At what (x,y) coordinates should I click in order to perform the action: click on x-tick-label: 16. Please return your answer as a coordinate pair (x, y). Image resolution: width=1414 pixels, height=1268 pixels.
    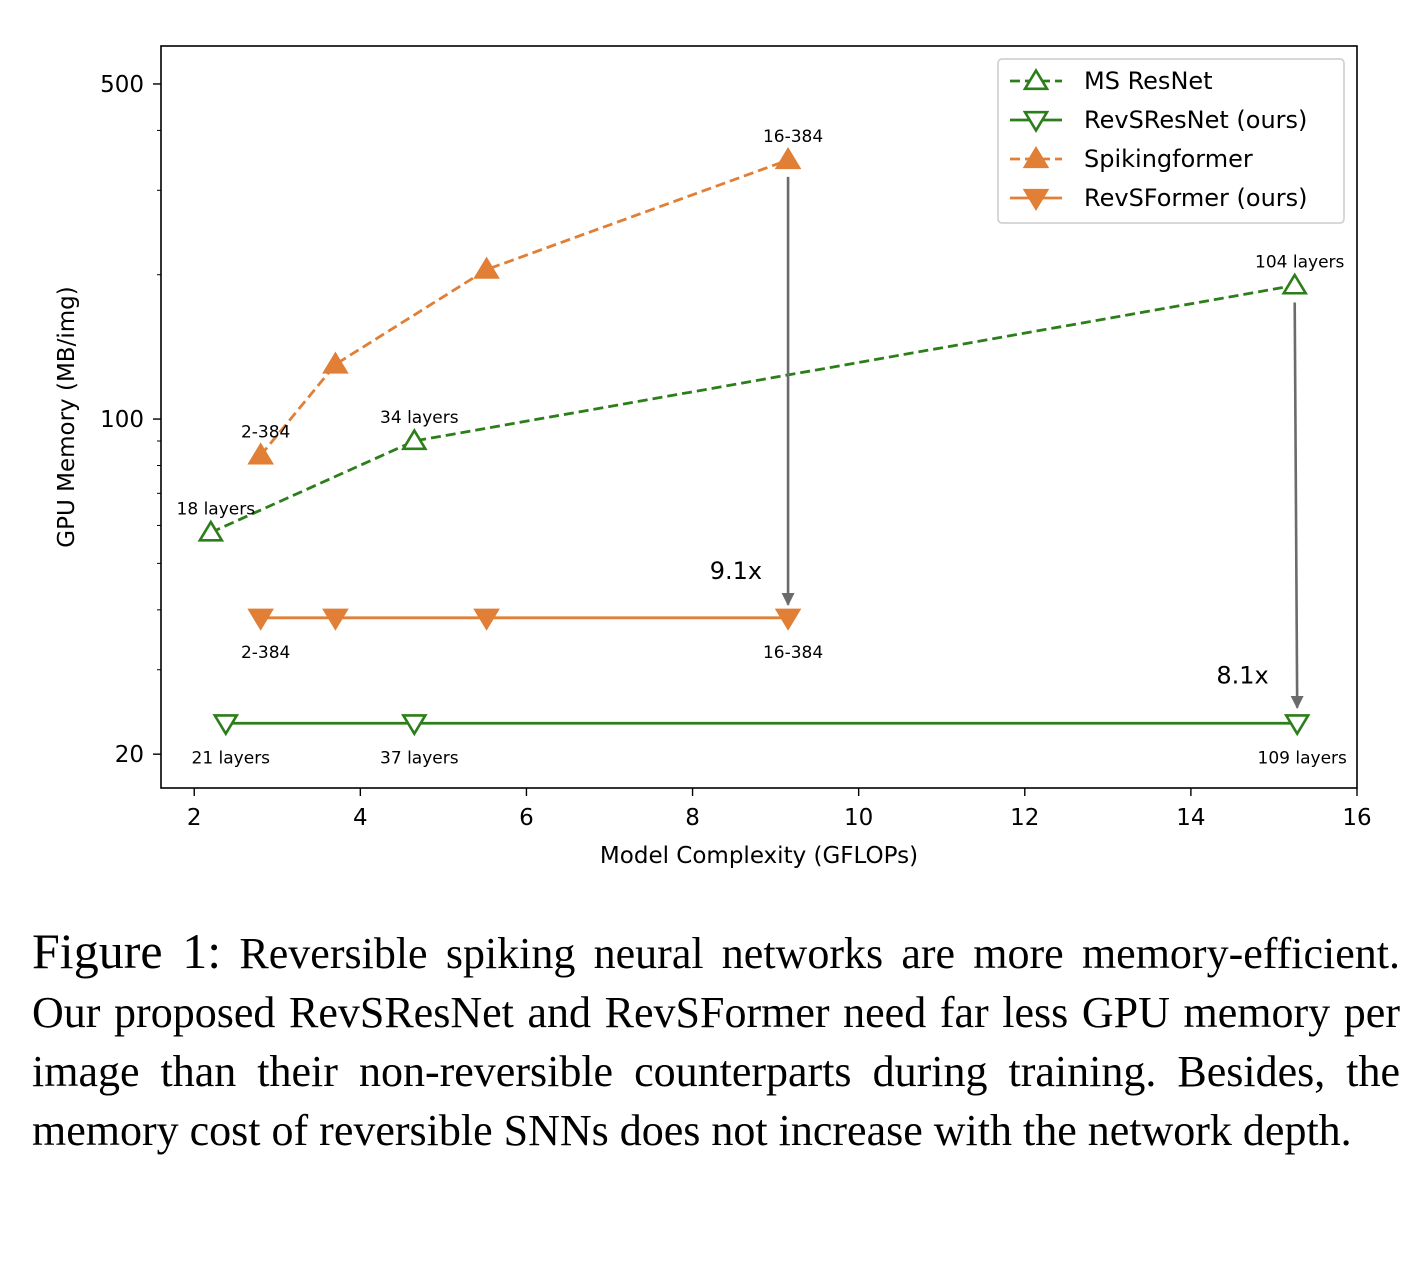
    Looking at the image, I should click on (1356, 818).